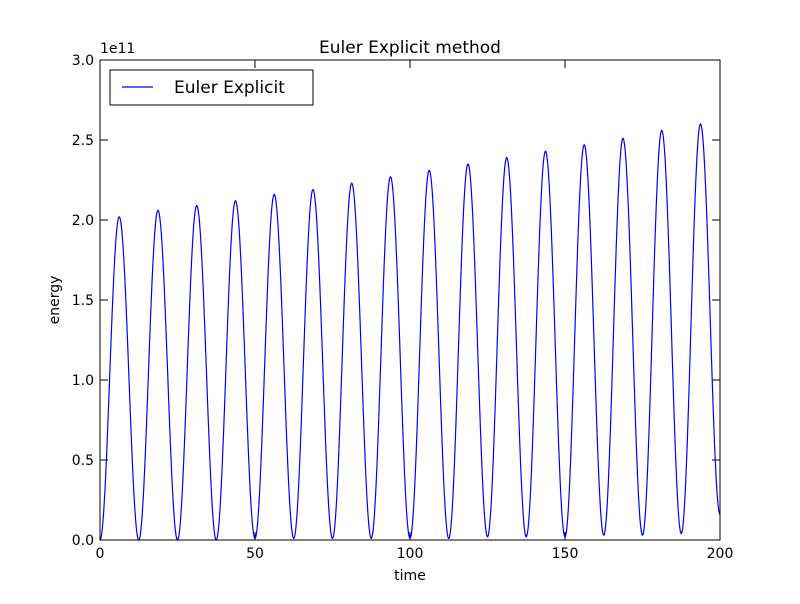 This screenshot has height=604, width=800. I want to click on x-axis-label: time, so click(410, 576).